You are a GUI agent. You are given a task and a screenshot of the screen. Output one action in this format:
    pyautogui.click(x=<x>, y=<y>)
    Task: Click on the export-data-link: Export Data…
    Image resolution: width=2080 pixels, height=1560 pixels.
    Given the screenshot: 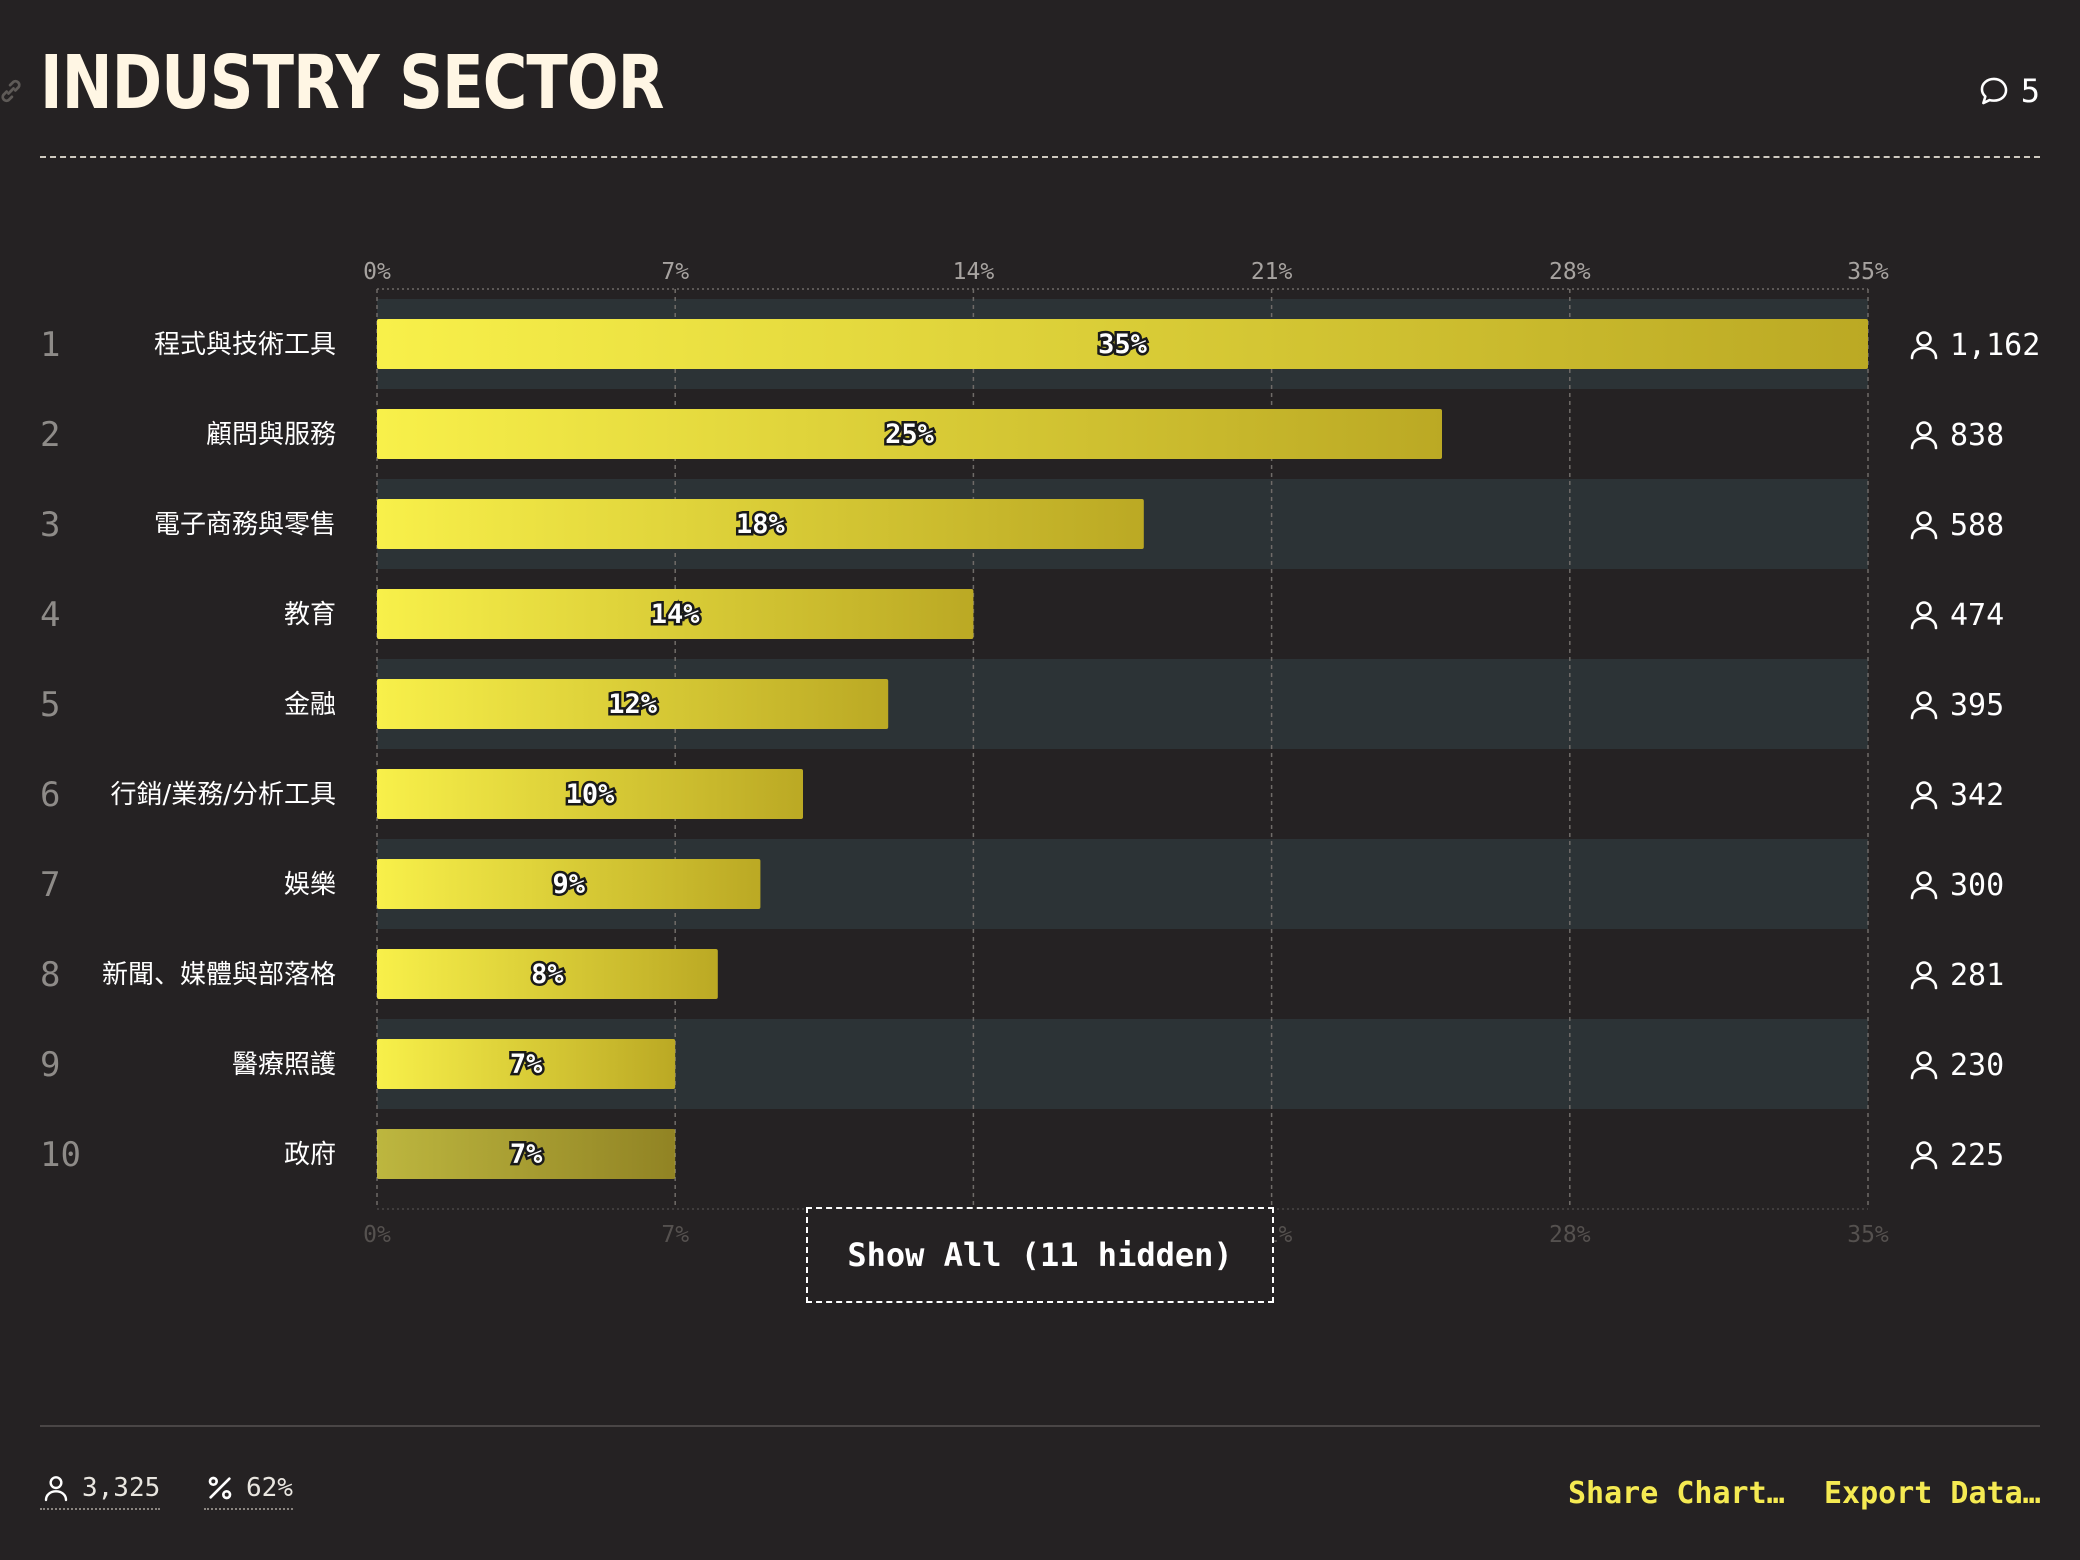 What is the action you would take?
    pyautogui.click(x=1932, y=1493)
    